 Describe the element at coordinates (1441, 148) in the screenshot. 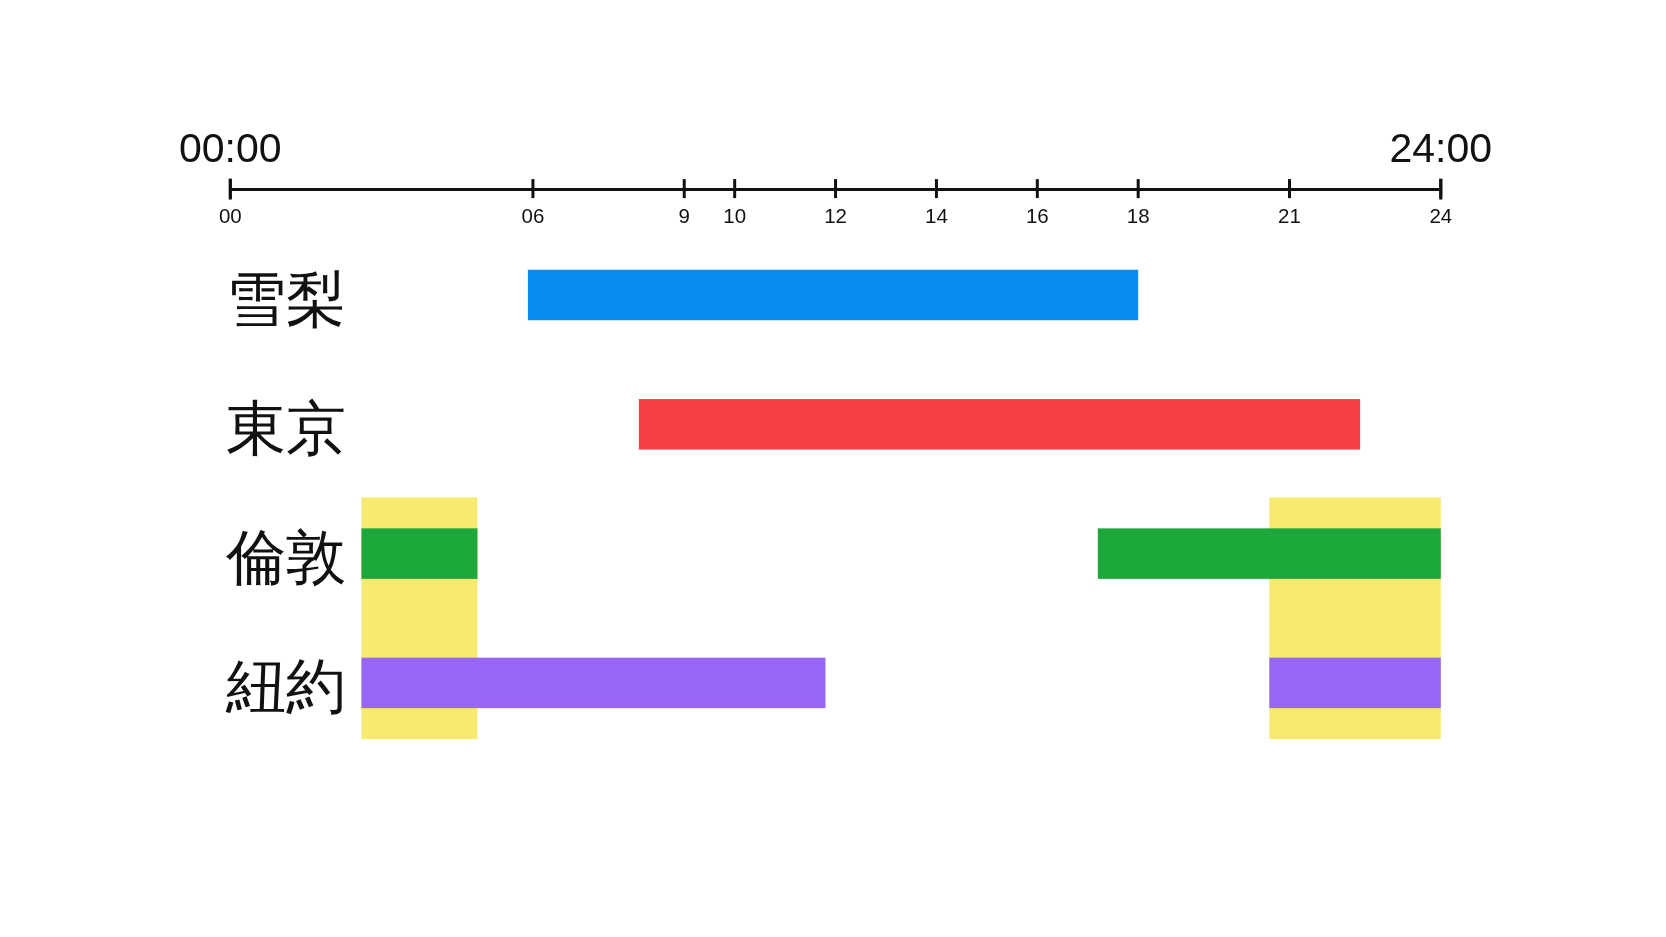

I see `x2-tick-label: 24:00` at that location.